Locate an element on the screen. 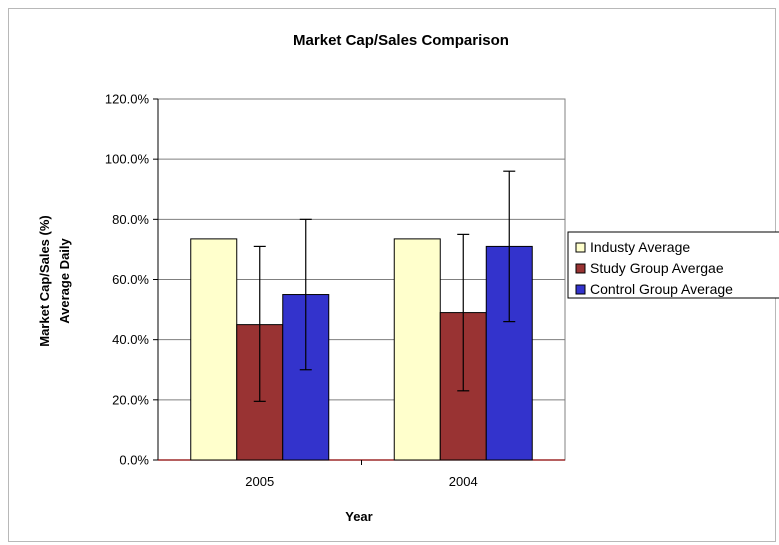 Image resolution: width=779 pixels, height=545 pixels. legend-label: Industy Average is located at coordinates (640, 247).